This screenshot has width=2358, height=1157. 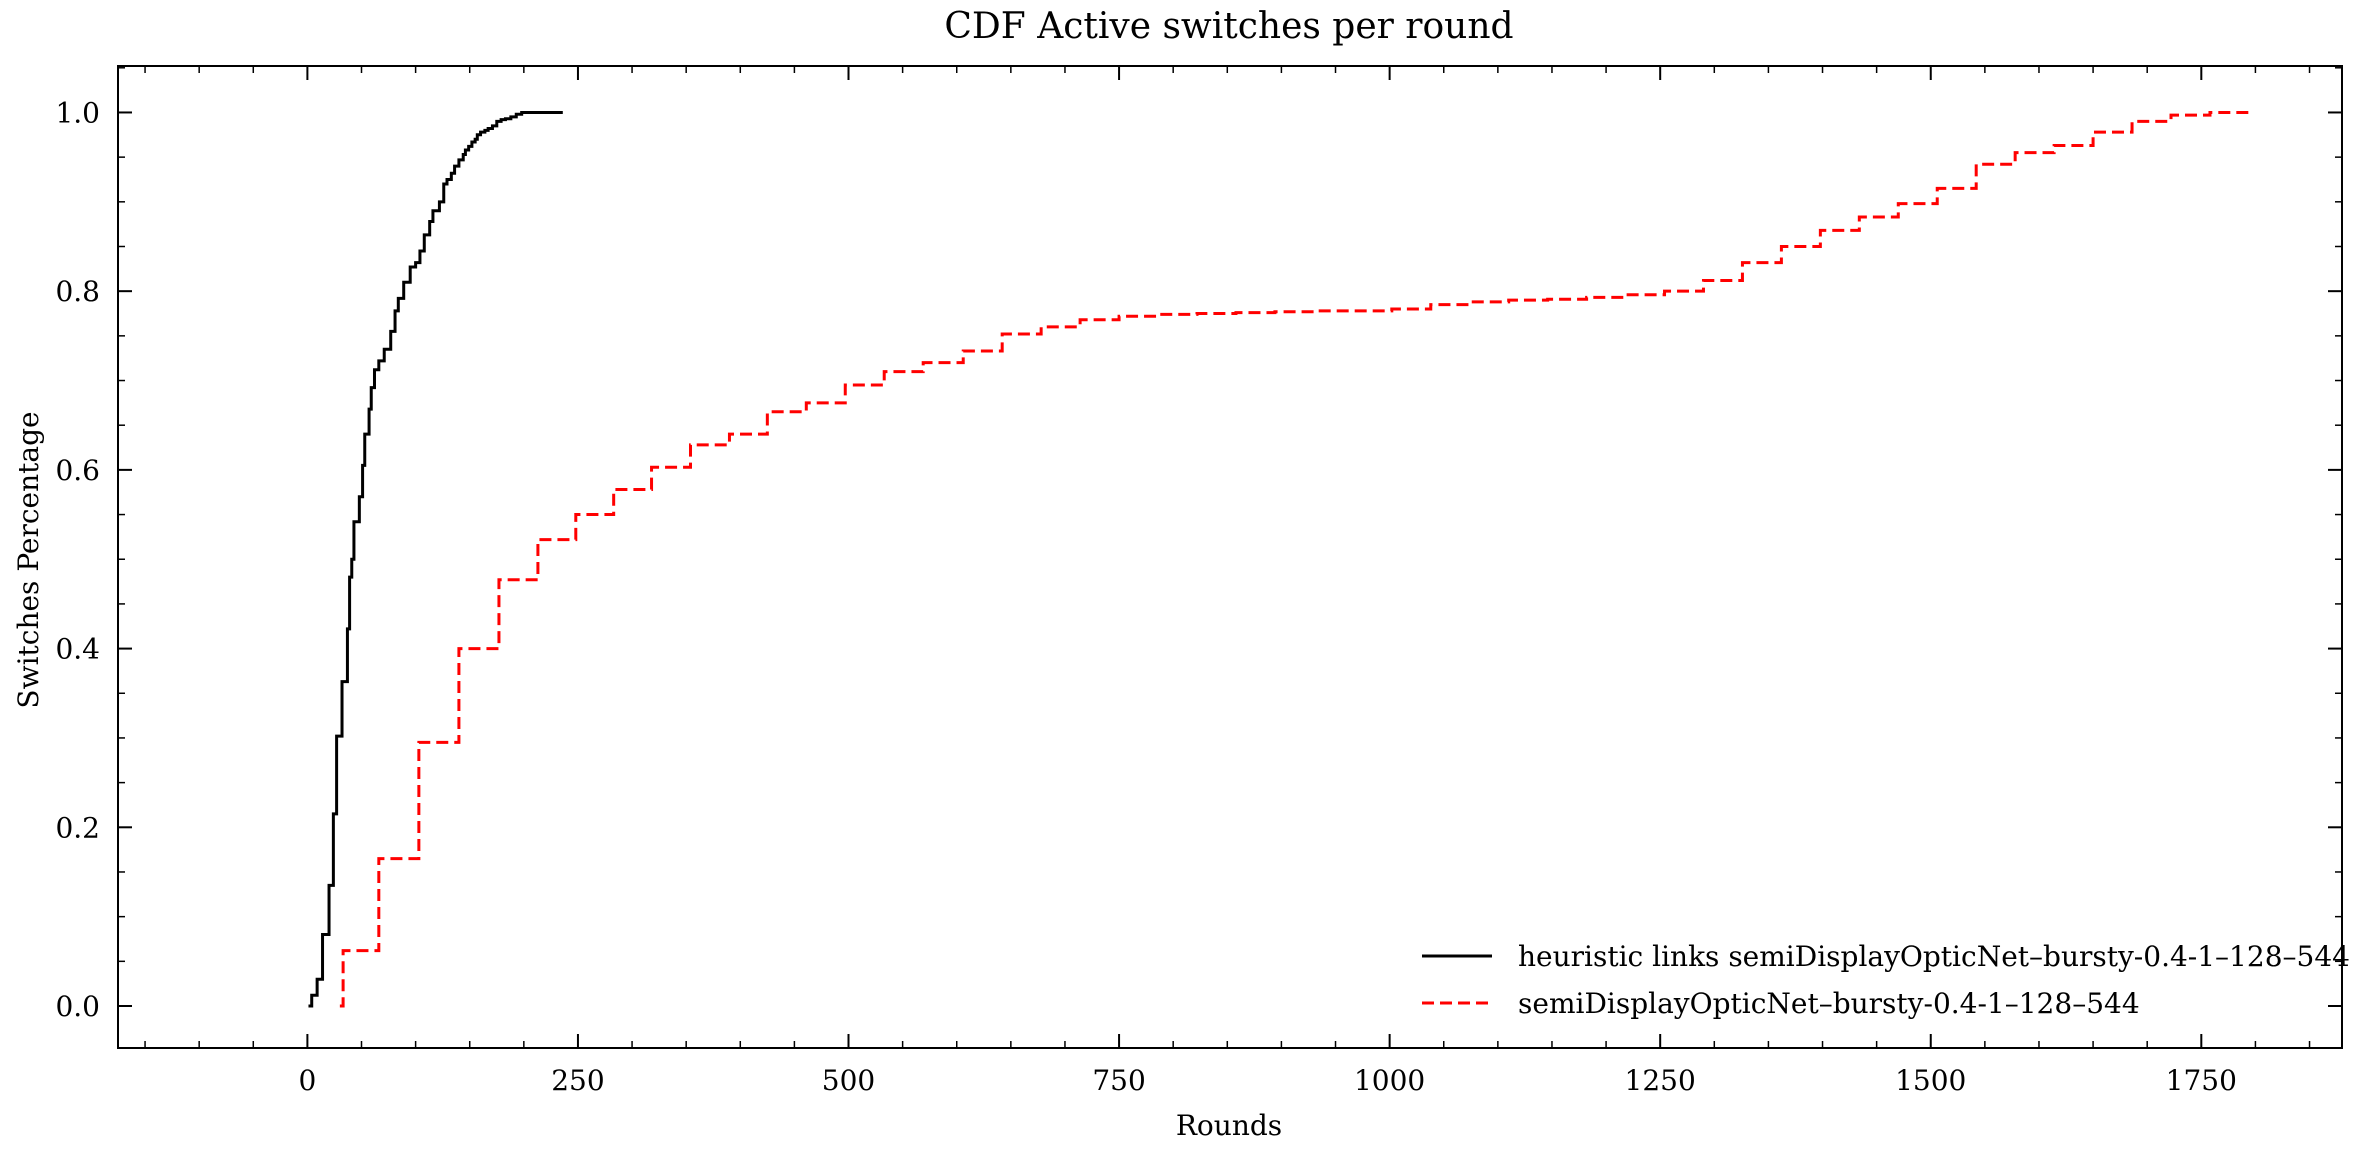 I want to click on x-tick-label: 0, so click(x=307, y=1080).